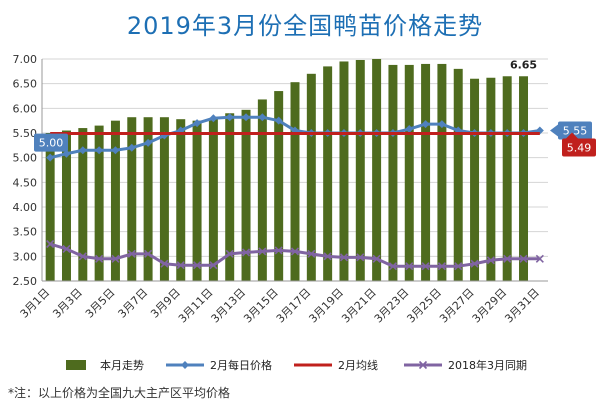  What do you see at coordinates (241, 365) in the screenshot?
I see `legend-label: 2月每日价格` at bounding box center [241, 365].